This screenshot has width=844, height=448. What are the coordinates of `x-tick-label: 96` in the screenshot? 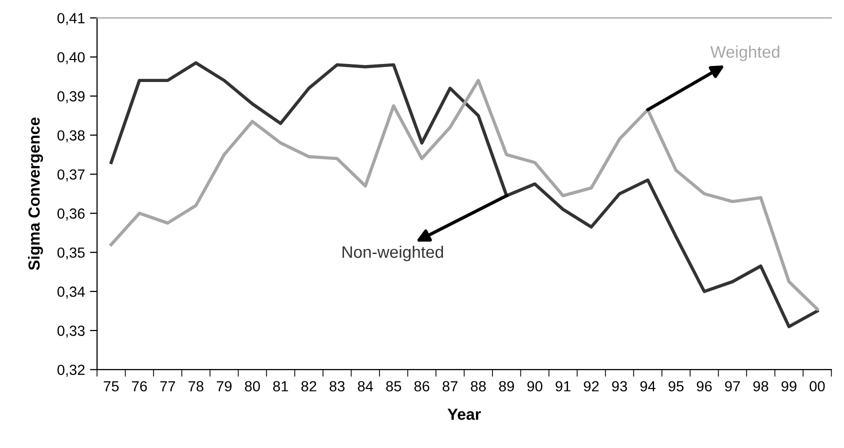 It's located at (704, 386).